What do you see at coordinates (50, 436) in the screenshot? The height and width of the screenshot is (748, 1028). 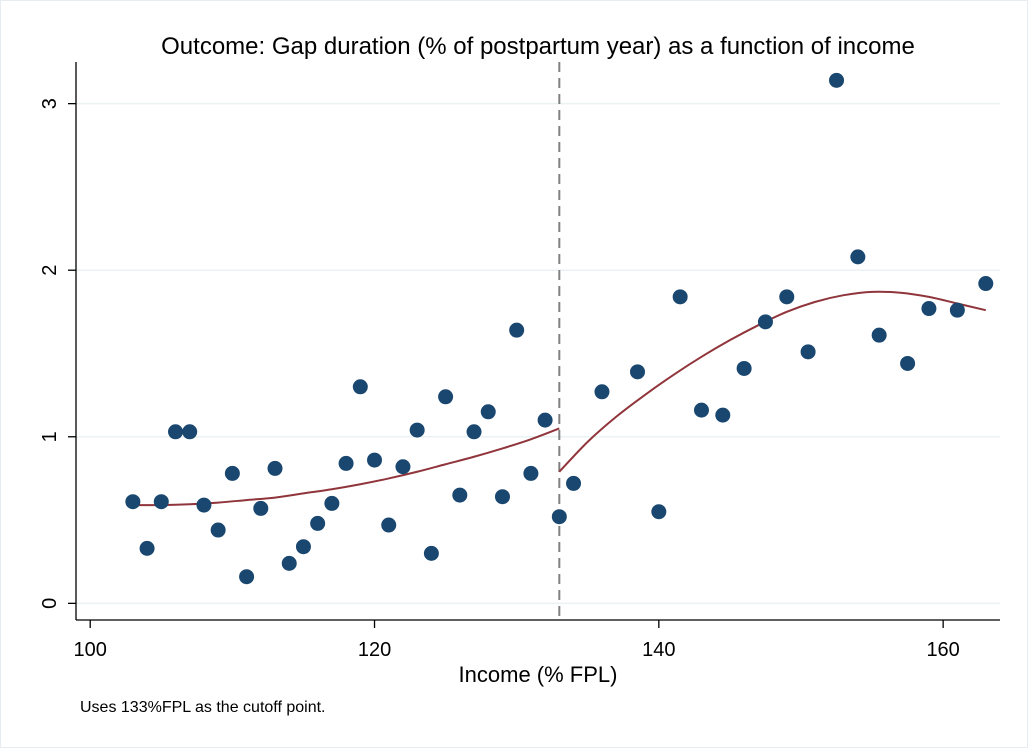 I see `y-tick-label: 1` at bounding box center [50, 436].